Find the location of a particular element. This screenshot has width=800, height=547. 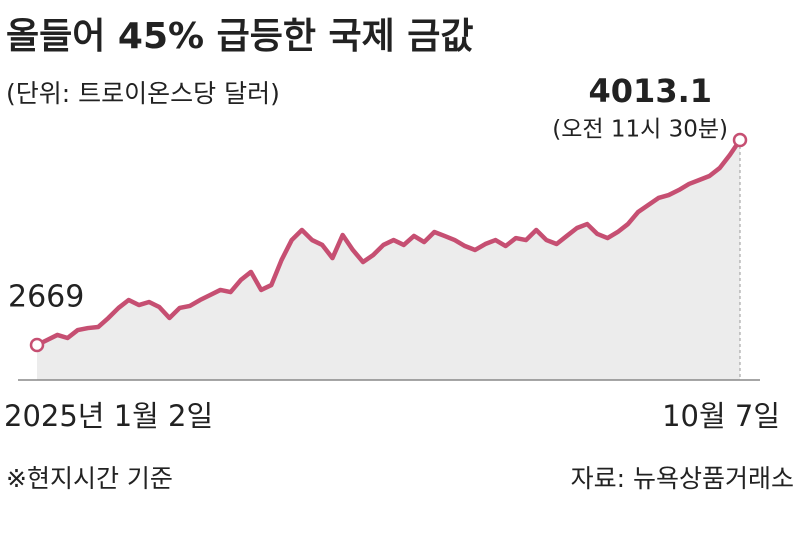

x-tick-label: 2025년 1월 2일 is located at coordinates (108, 416).